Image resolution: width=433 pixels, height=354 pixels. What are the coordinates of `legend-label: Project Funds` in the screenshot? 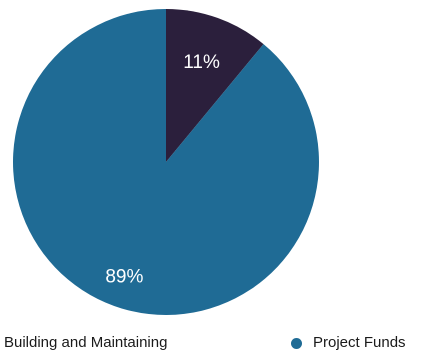 It's located at (359, 342).